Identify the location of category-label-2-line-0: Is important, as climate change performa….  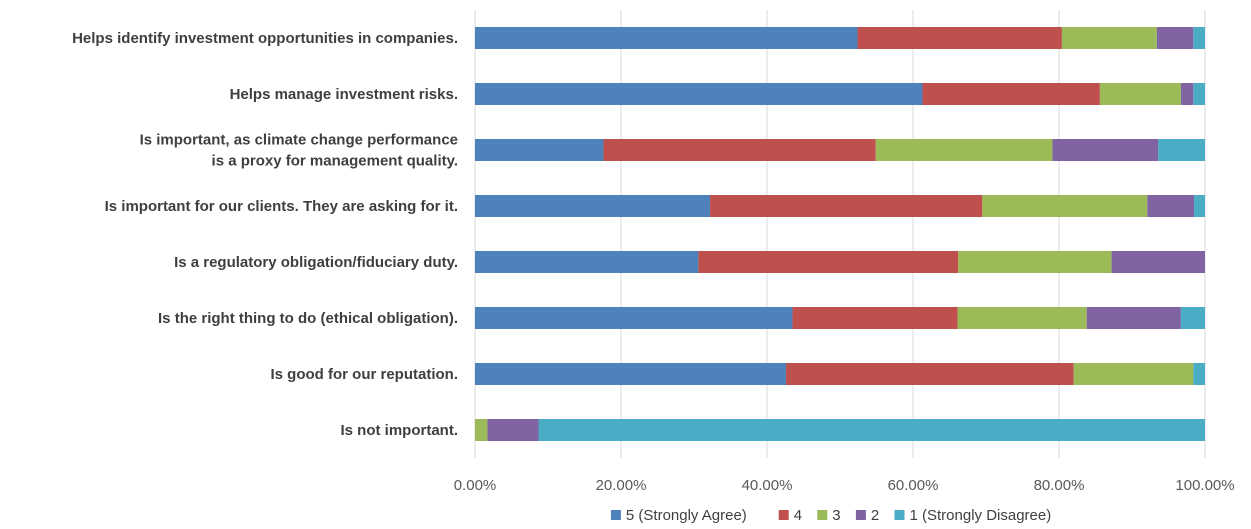
(299, 140).